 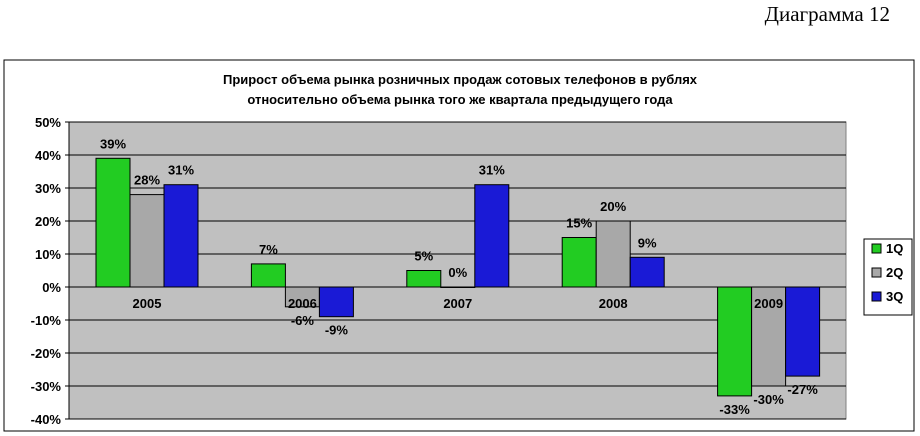 What do you see at coordinates (613, 254) in the screenshot?
I see `bar-2Q-2008` at bounding box center [613, 254].